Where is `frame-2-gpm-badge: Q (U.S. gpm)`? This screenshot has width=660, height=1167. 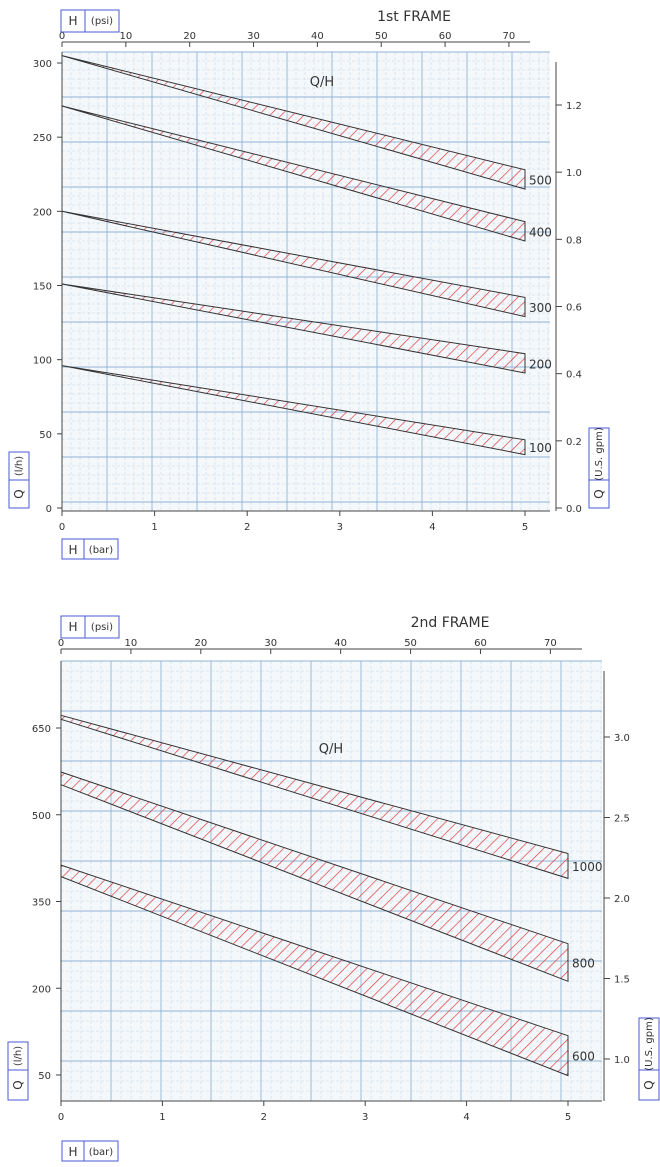
frame-2-gpm-badge: Q (U.S. gpm) is located at coordinates (649, 1059).